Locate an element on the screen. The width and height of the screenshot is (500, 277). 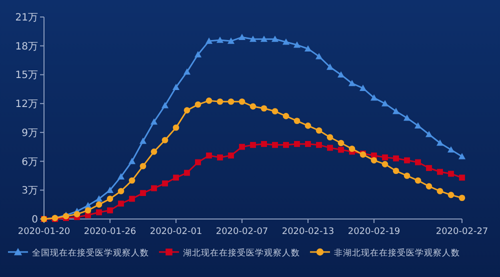
legend-label: 全国现在在接受医学观察人数 is located at coordinates (90, 253).